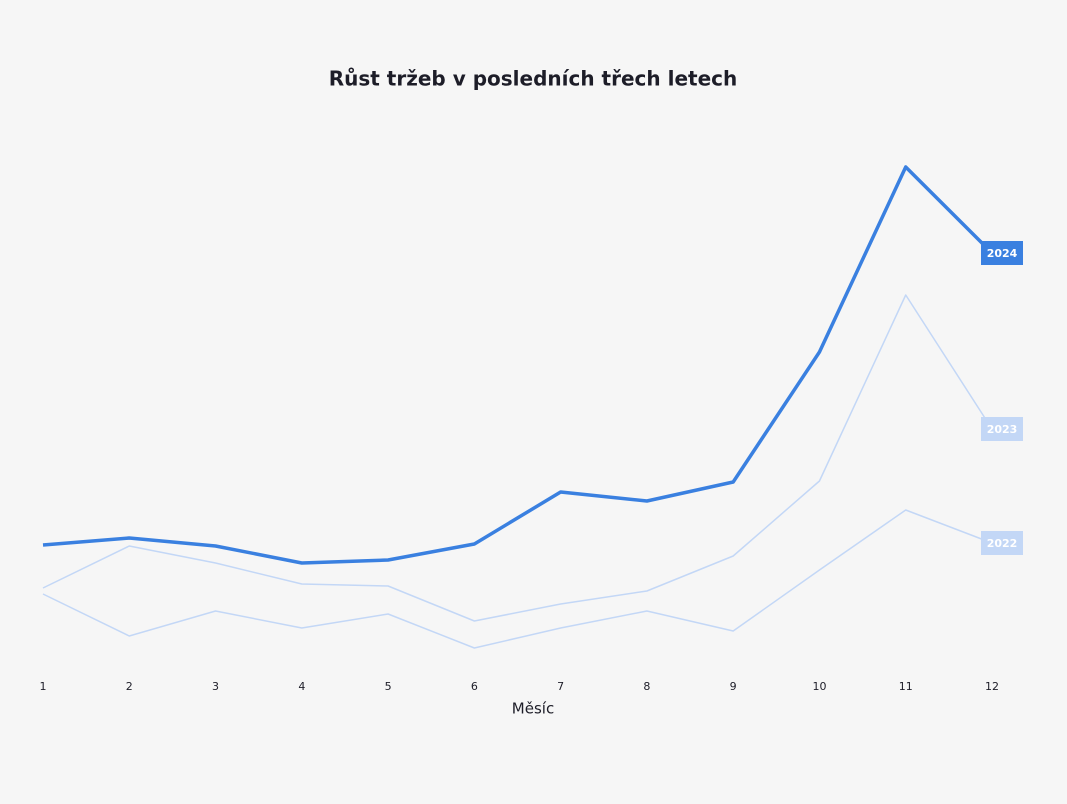 Image resolution: width=1067 pixels, height=804 pixels. Describe the element at coordinates (646, 686) in the screenshot. I see `x-tick-label: 8` at that location.